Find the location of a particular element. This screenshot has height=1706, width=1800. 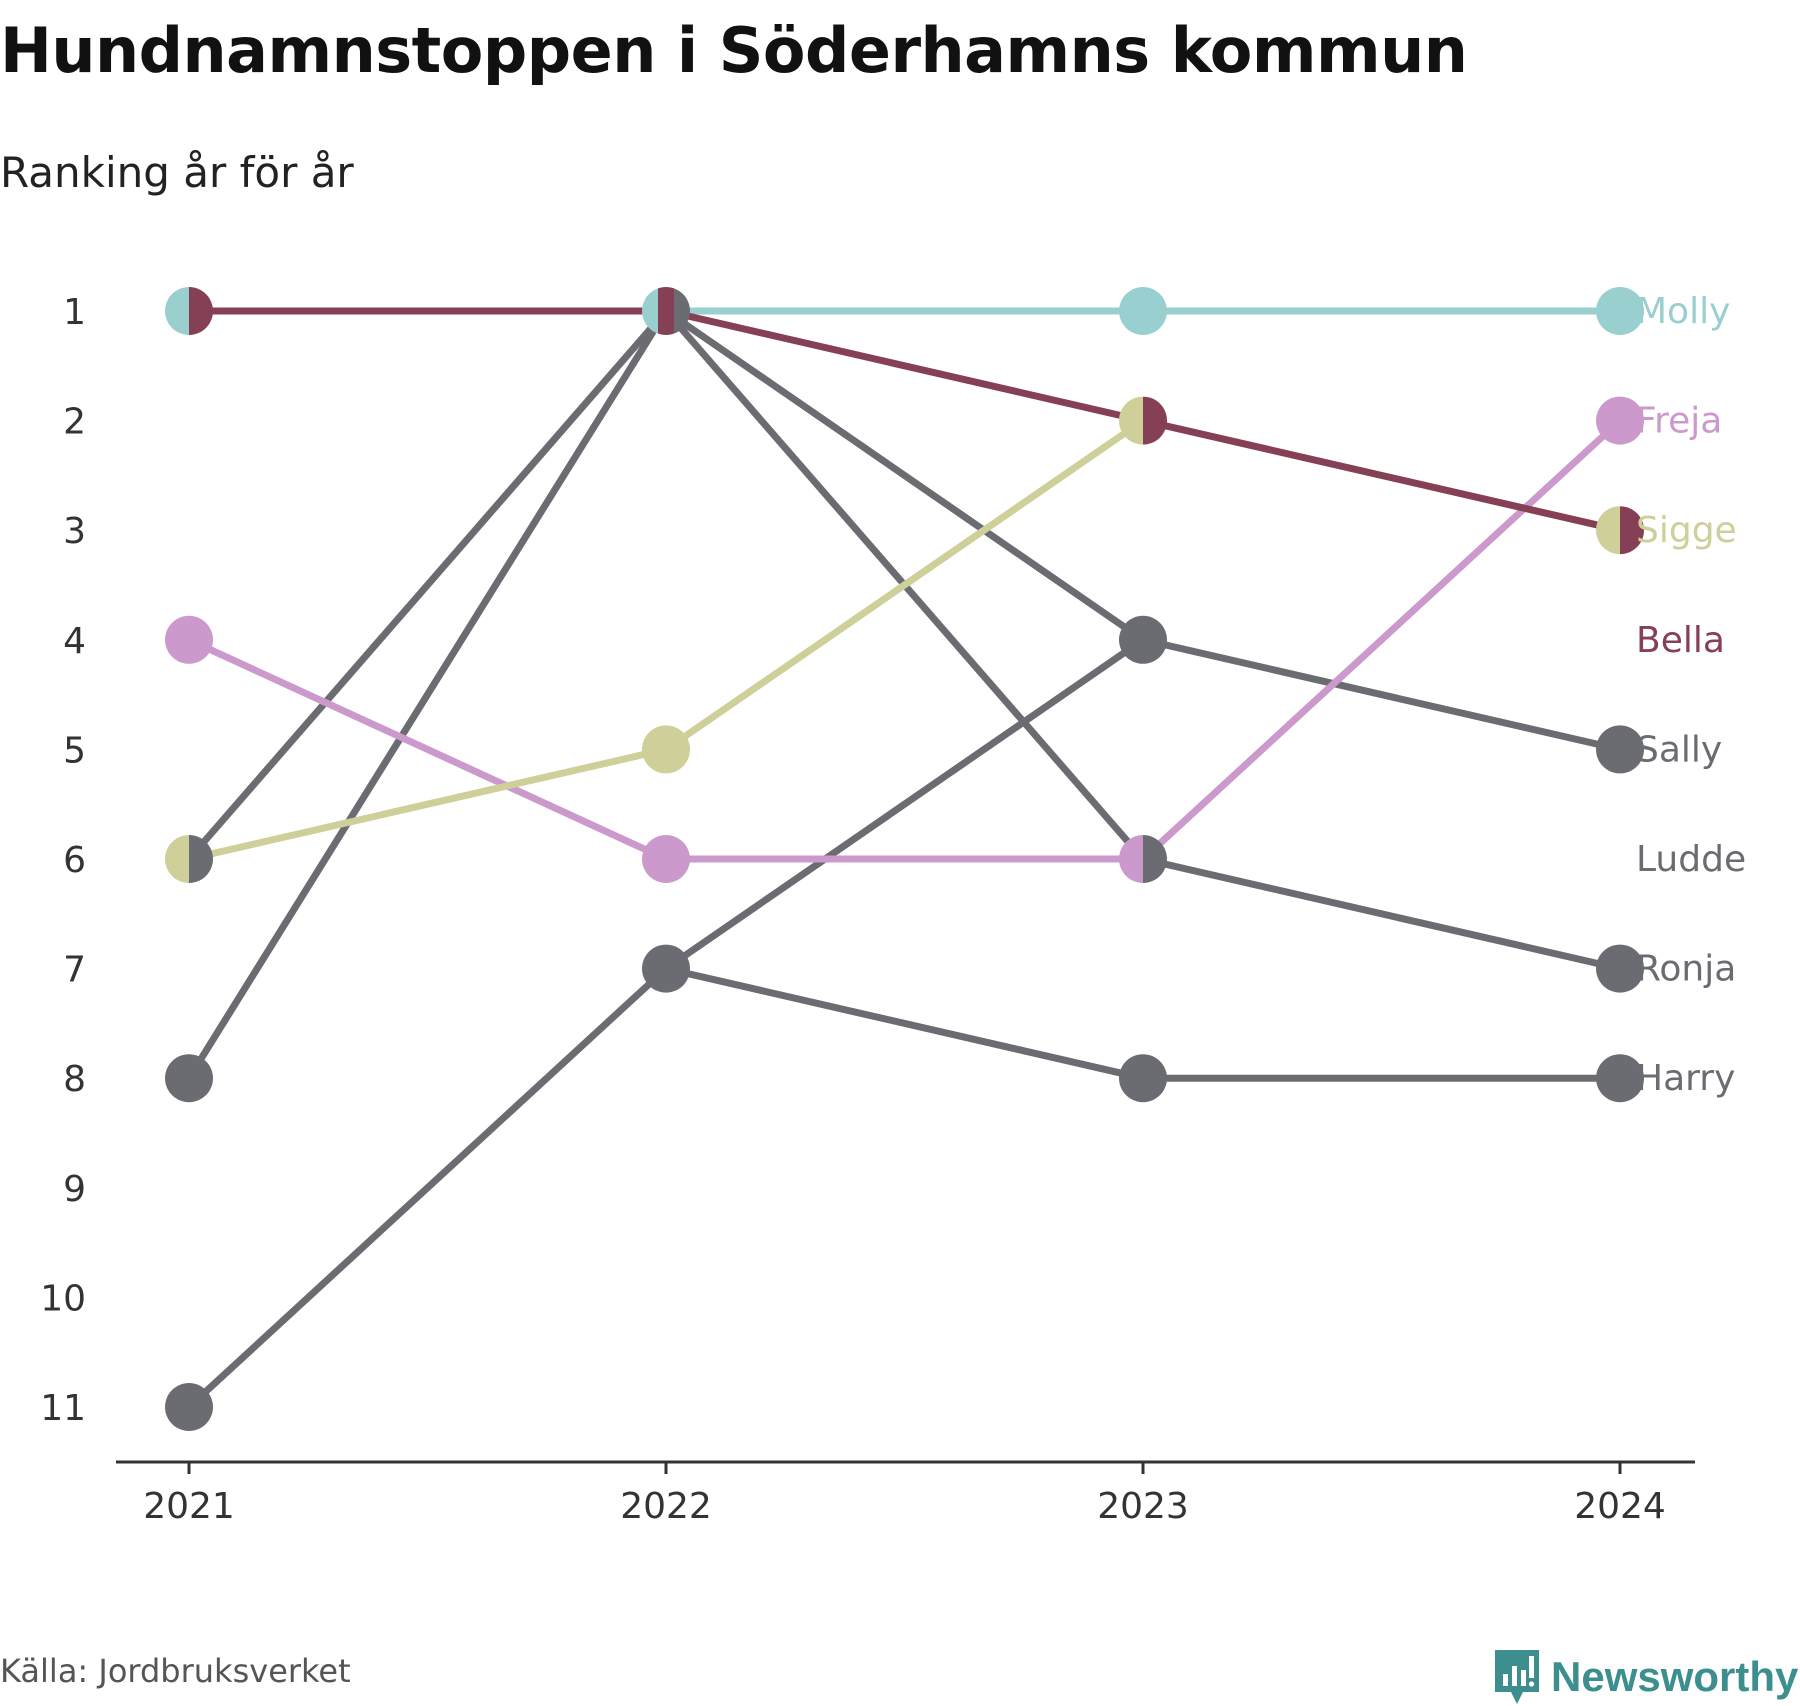

end-label-sally: Sally is located at coordinates (1679, 749).